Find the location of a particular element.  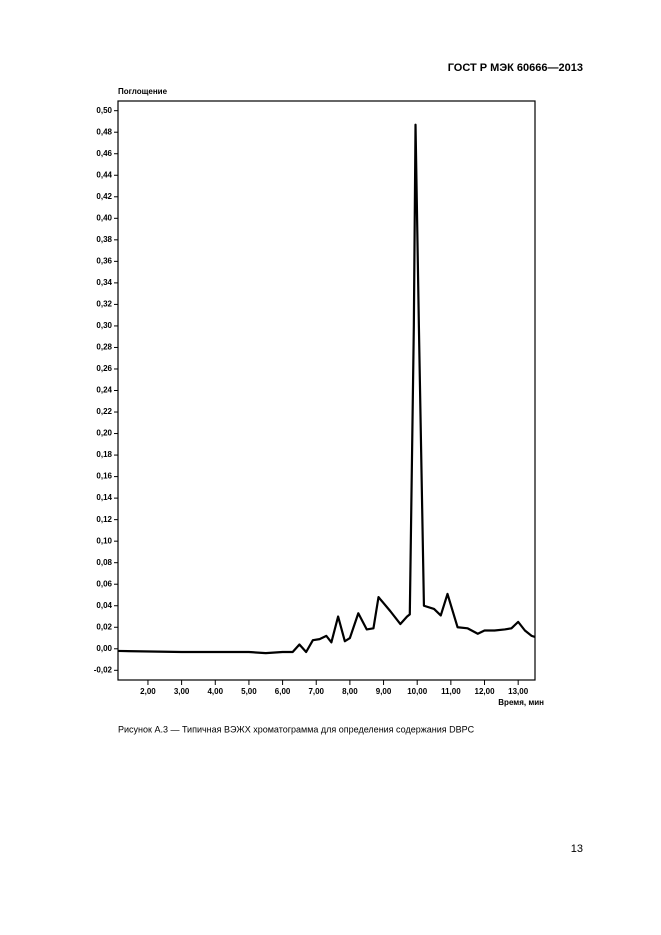

y-tick-label: 0,06 is located at coordinates (104, 583).